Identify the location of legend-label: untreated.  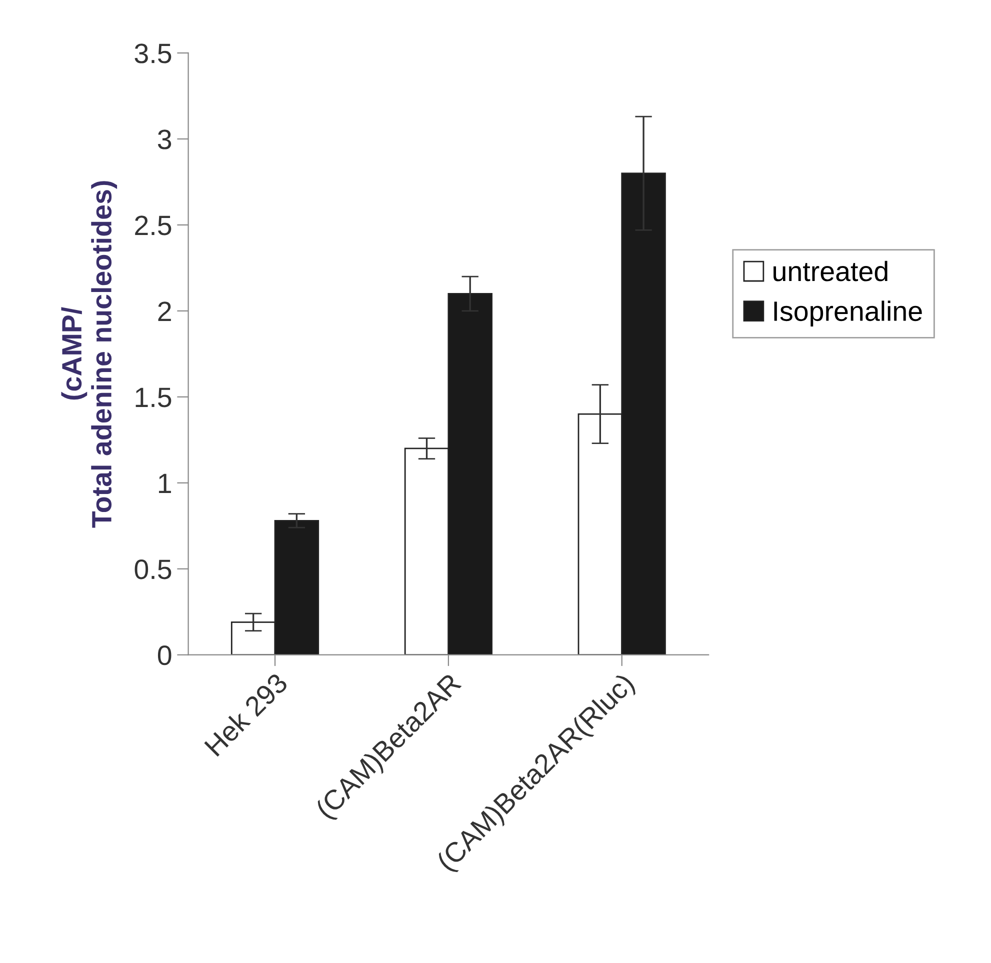
(831, 271).